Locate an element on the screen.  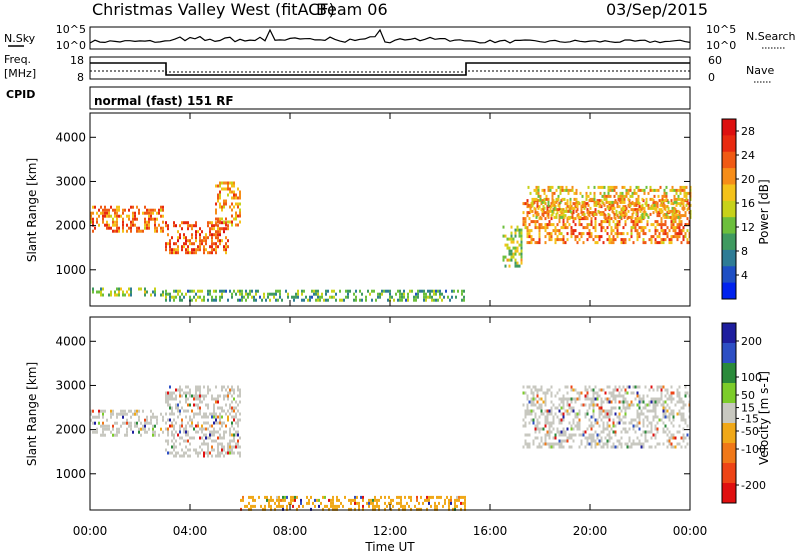
noise-tick-left-top: 10^5 is located at coordinates (71, 29).